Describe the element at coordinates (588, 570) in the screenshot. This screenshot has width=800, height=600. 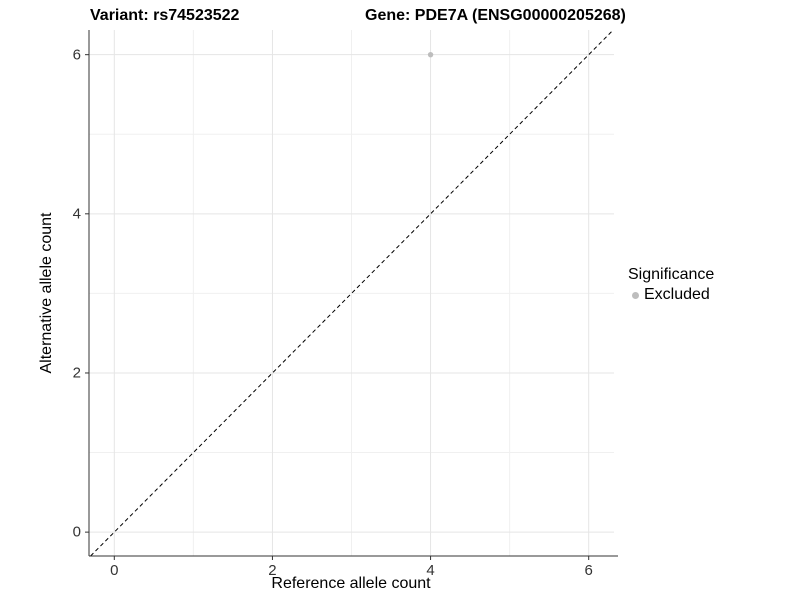
I see `x-tick-label: 6` at that location.